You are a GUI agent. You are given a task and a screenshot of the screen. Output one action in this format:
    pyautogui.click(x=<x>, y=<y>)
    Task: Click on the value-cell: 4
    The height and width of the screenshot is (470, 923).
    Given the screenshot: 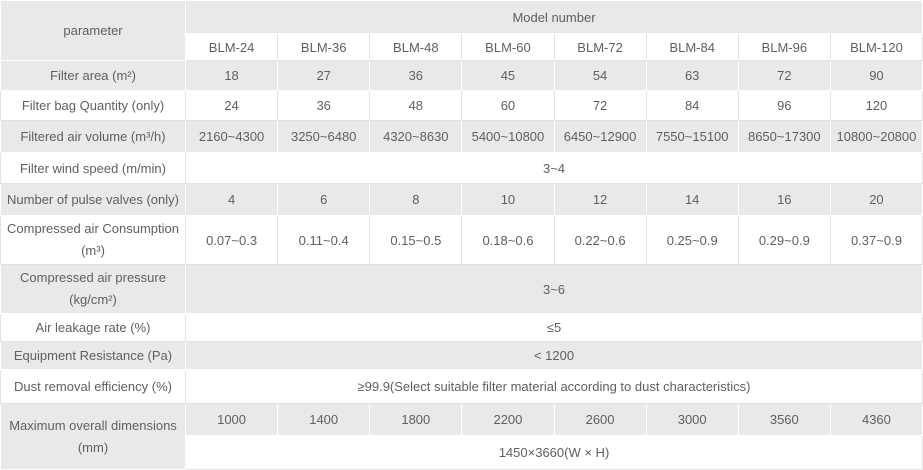 What is the action you would take?
    pyautogui.click(x=231, y=199)
    